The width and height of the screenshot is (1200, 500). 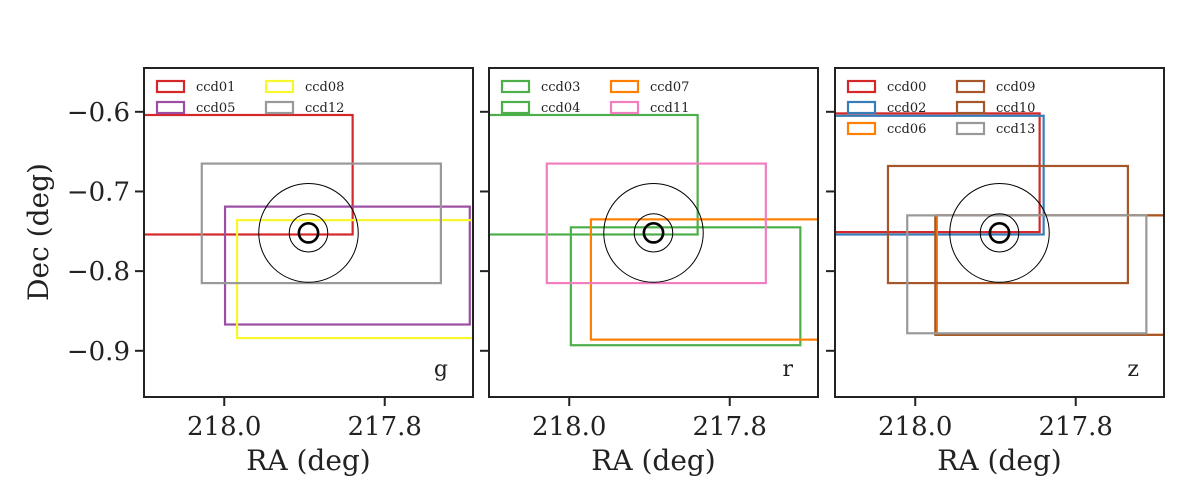 What do you see at coordinates (98, 352) in the screenshot?
I see `y-tick-label: −0.9` at bounding box center [98, 352].